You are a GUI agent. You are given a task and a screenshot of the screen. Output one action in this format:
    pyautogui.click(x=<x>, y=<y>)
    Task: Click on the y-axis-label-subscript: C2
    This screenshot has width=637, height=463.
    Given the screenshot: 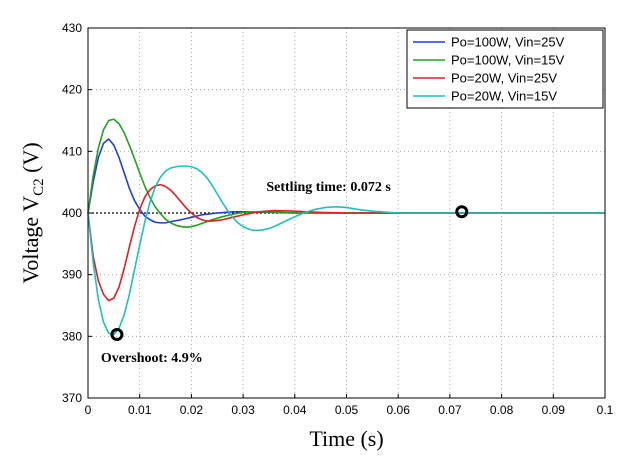 What is the action you would take?
    pyautogui.click(x=39, y=187)
    